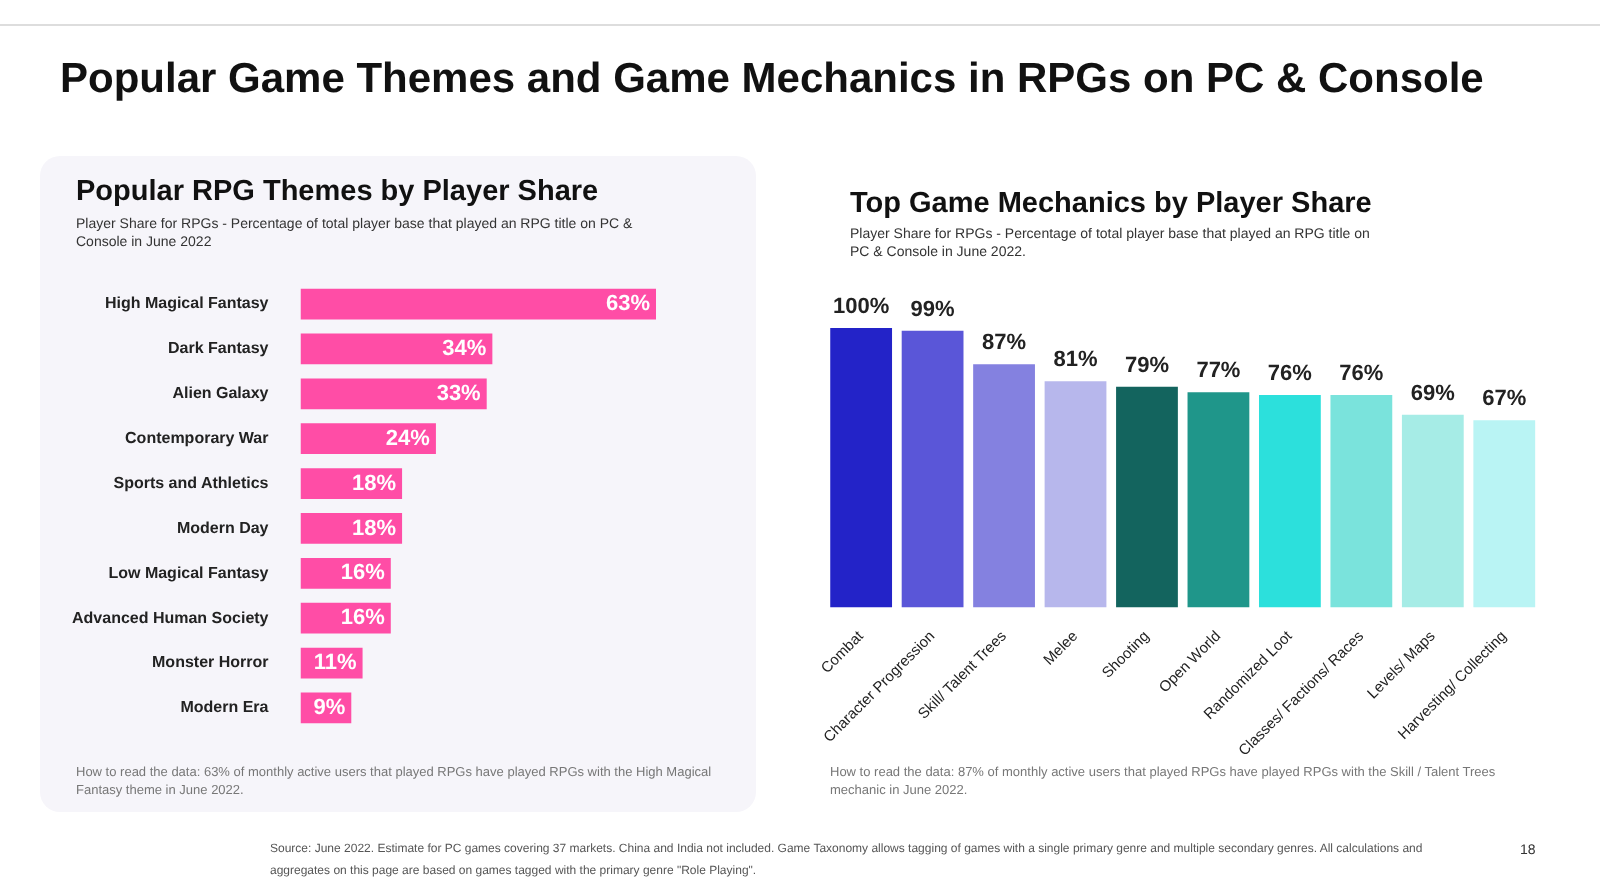 This screenshot has height=896, width=1600. Describe the element at coordinates (337, 192) in the screenshot. I see `chart-title: Popular RPG Themes by Player Share` at that location.